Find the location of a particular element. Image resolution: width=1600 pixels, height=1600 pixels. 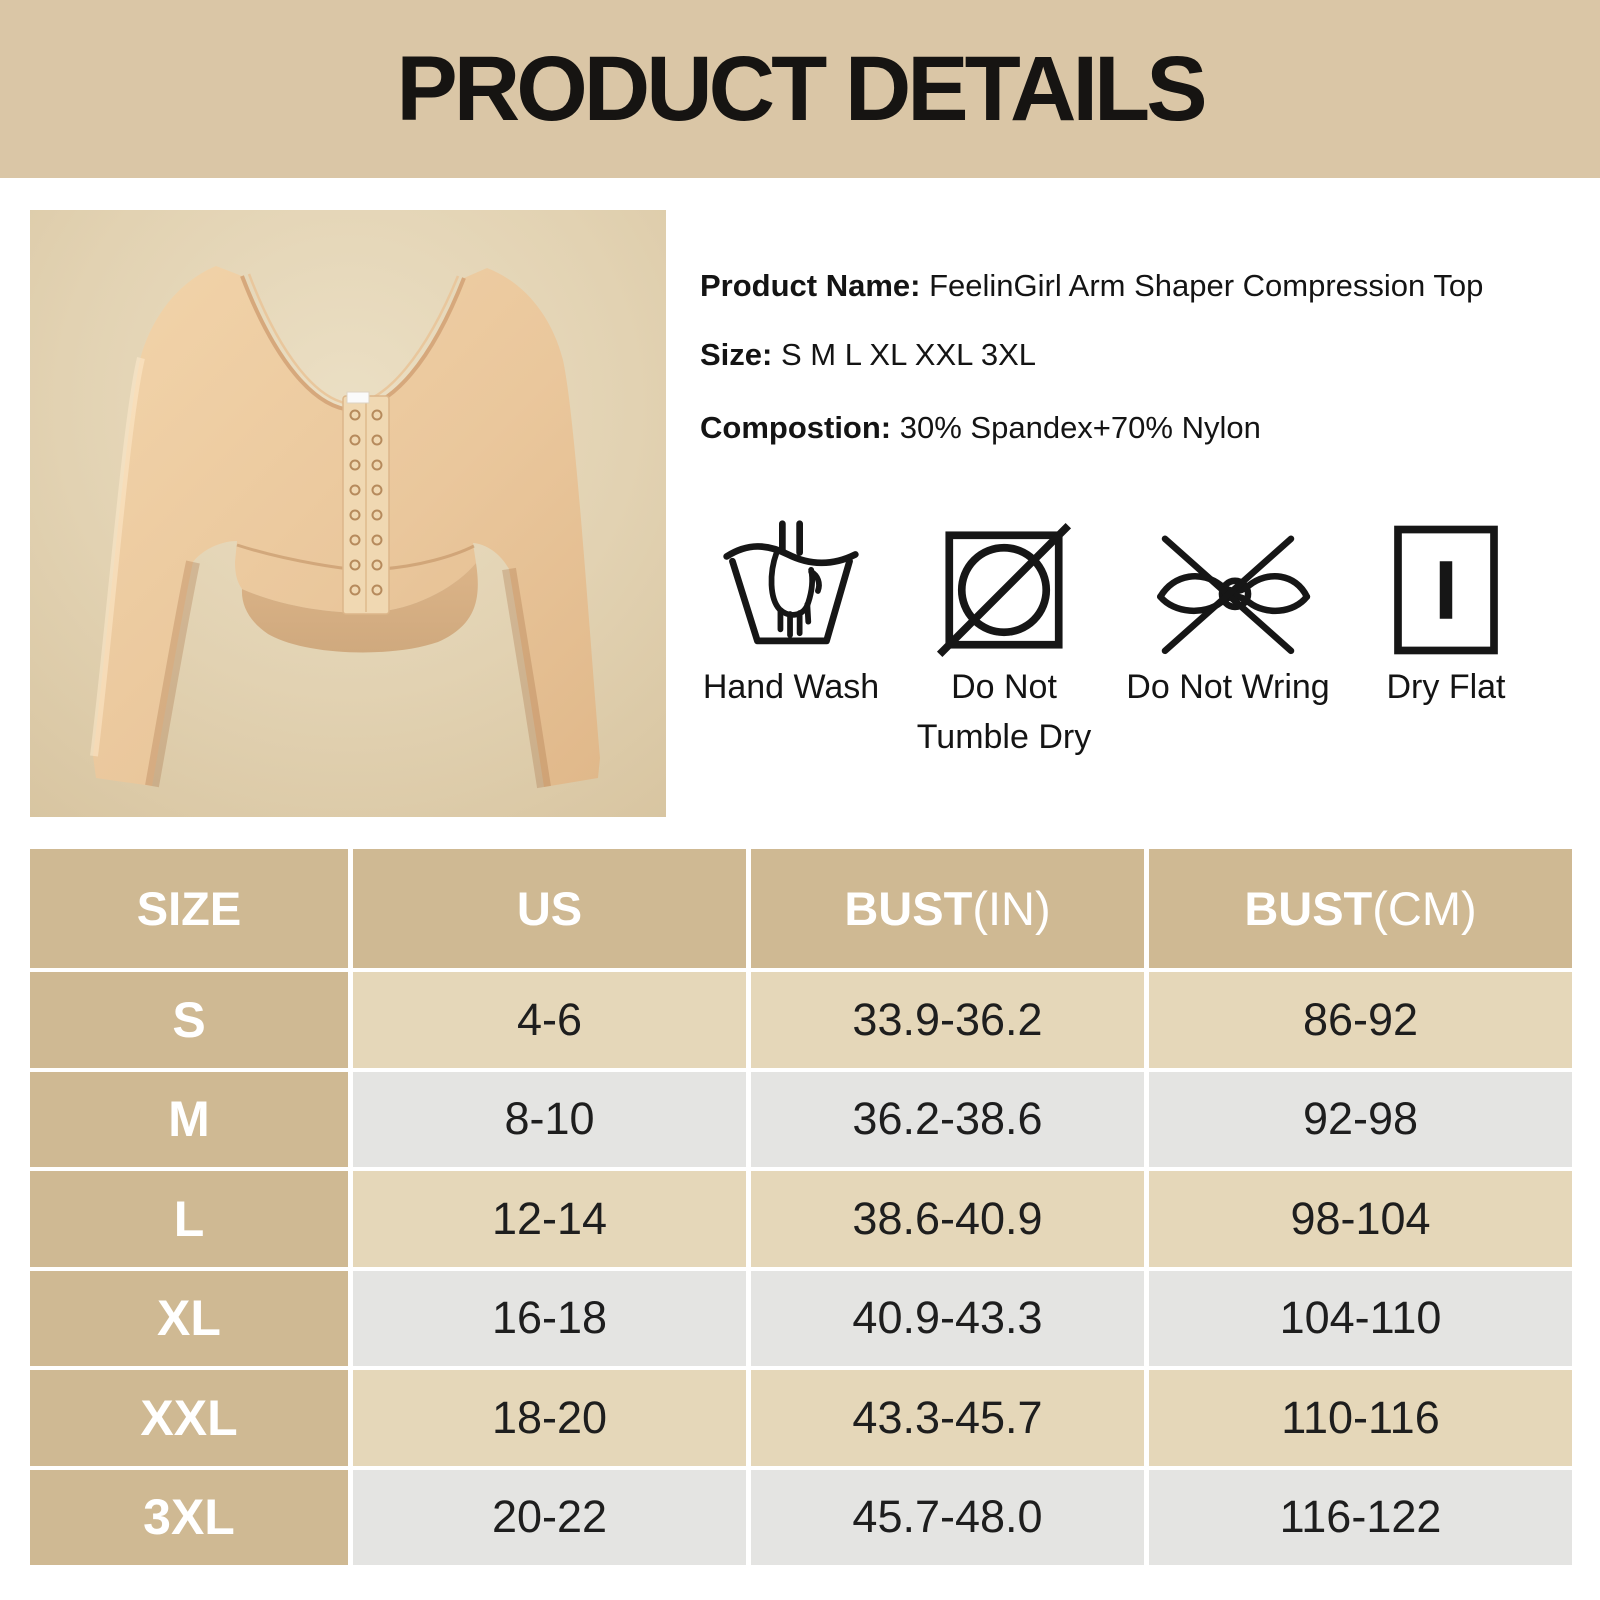

size-cell: XXL is located at coordinates (189, 1418).